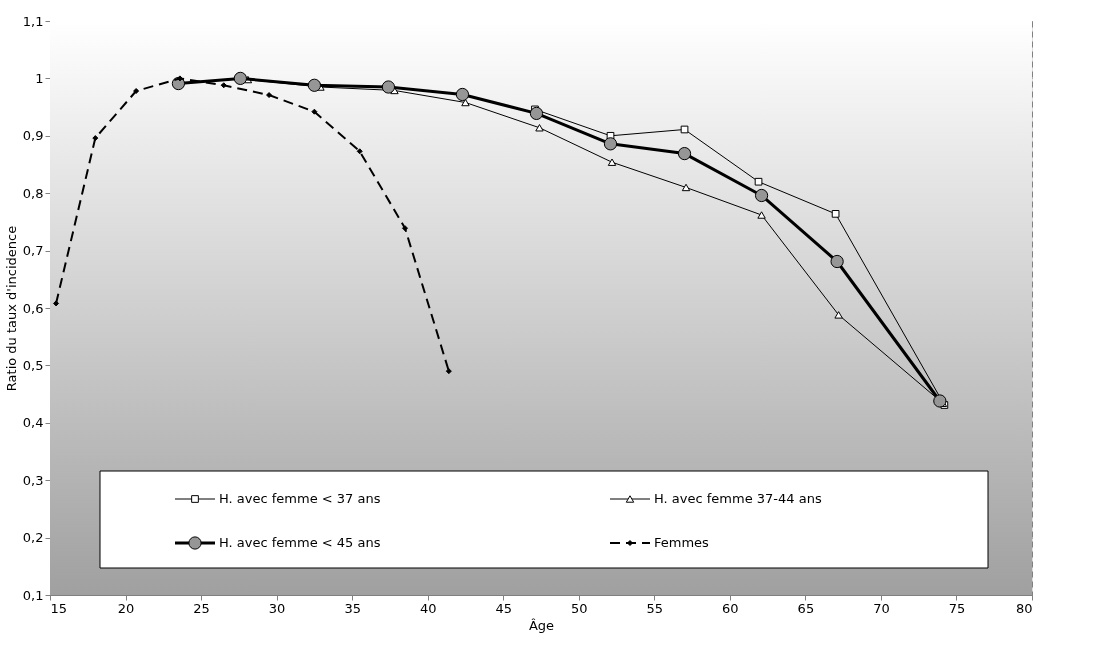 This screenshot has width=1097, height=668. What do you see at coordinates (126, 608) in the screenshot?
I see `x-tick-label: 20` at bounding box center [126, 608].